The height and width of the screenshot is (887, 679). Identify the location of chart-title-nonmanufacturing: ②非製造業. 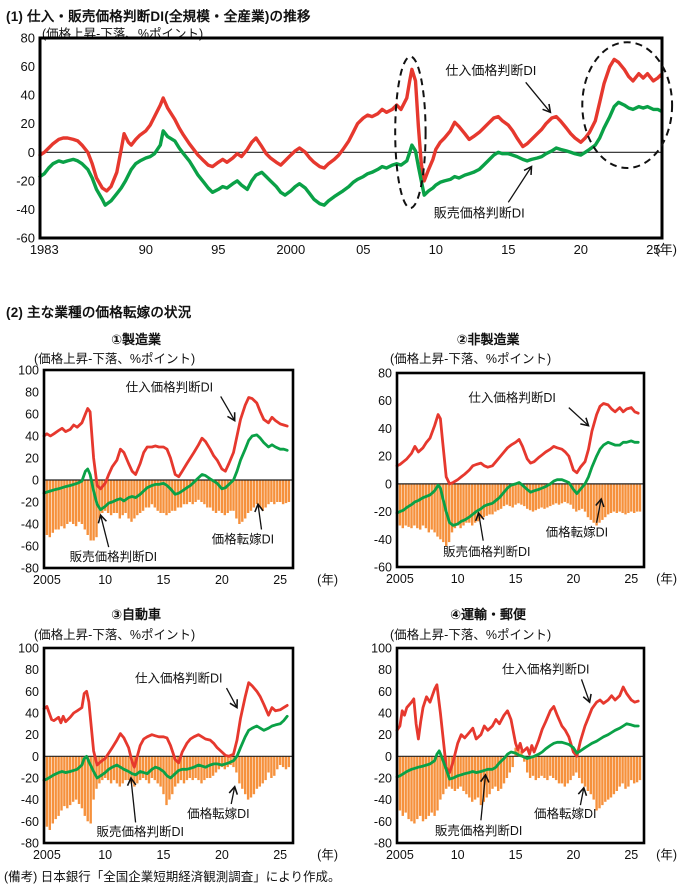
(488, 339).